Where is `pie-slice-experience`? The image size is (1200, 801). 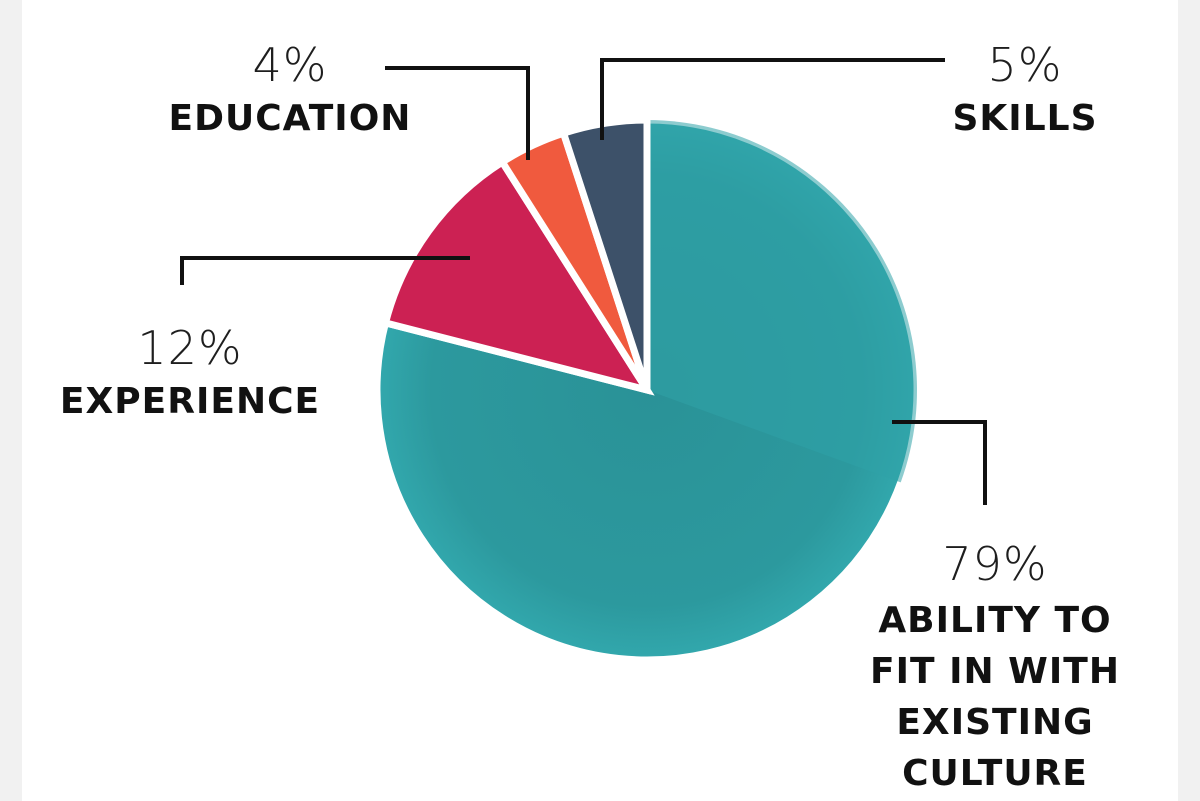 pie-slice-experience is located at coordinates (518, 276).